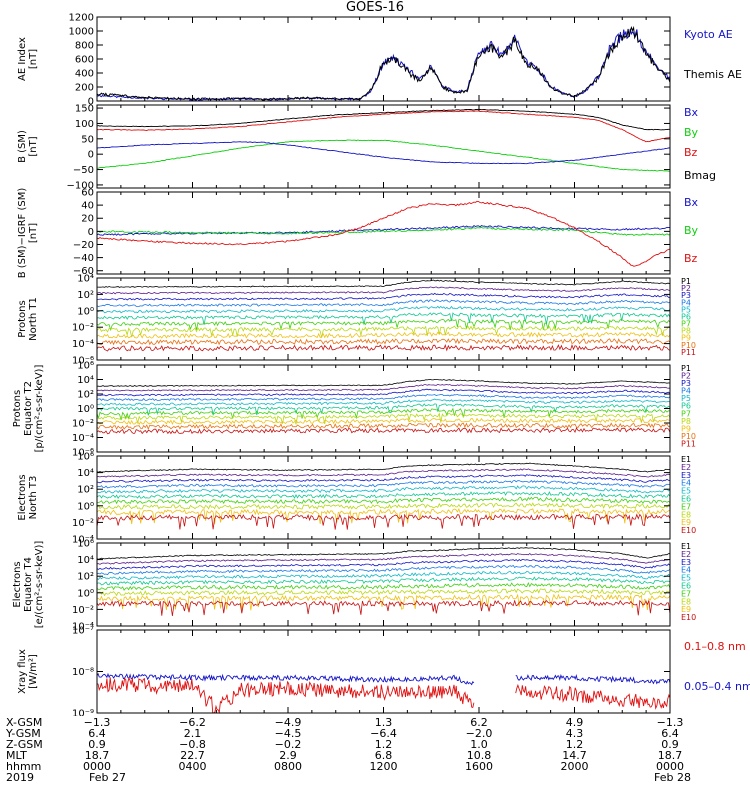 Image resolution: width=750 pixels, height=800 pixels. What do you see at coordinates (670, 766) in the screenshot?
I see `ephemeris-value: 0000` at bounding box center [670, 766].